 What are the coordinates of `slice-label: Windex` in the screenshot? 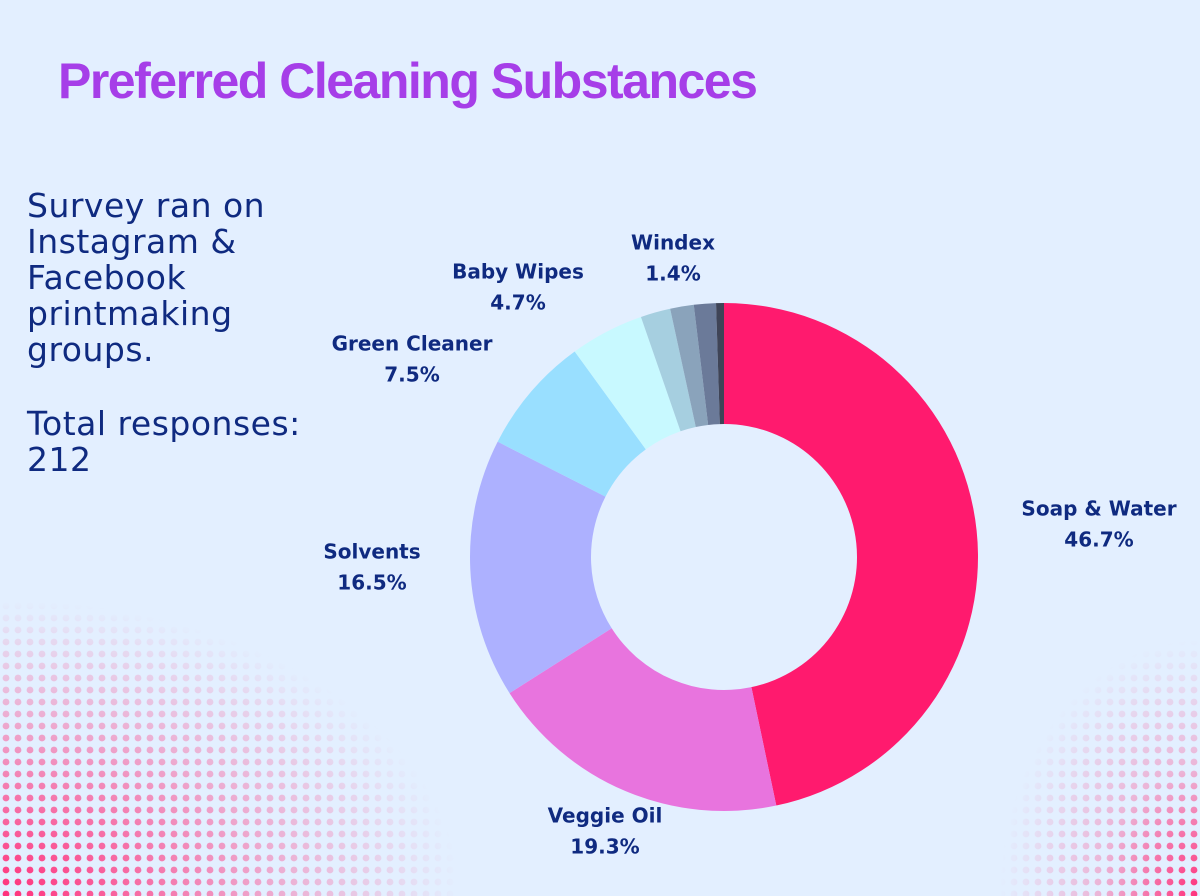 It's located at (673, 243).